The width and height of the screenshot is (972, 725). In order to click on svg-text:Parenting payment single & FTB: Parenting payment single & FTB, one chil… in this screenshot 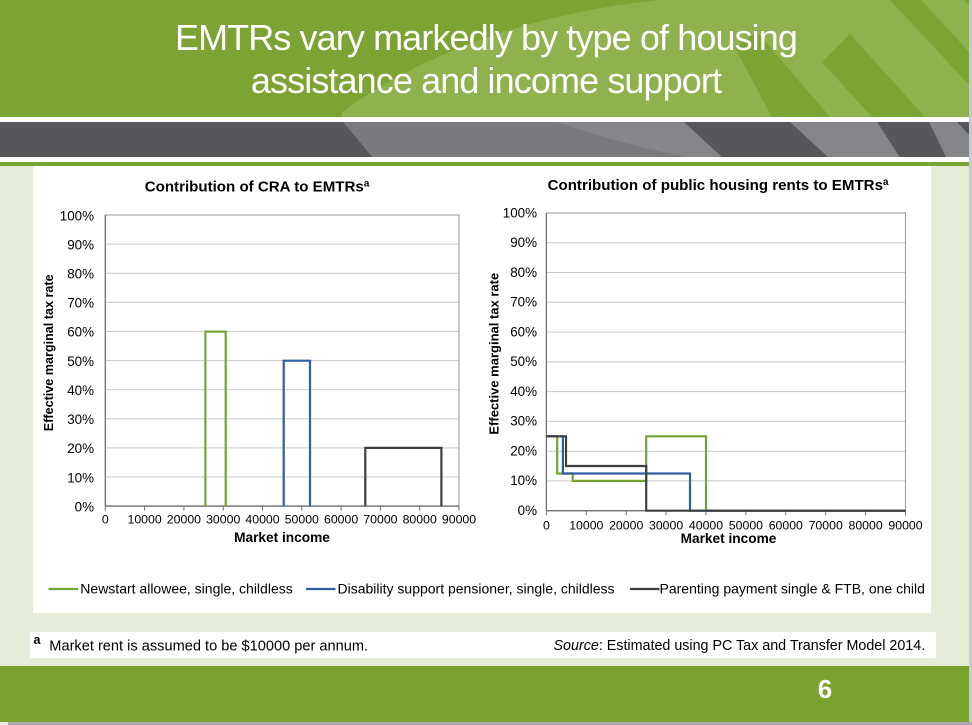, I will do `click(792, 589)`.